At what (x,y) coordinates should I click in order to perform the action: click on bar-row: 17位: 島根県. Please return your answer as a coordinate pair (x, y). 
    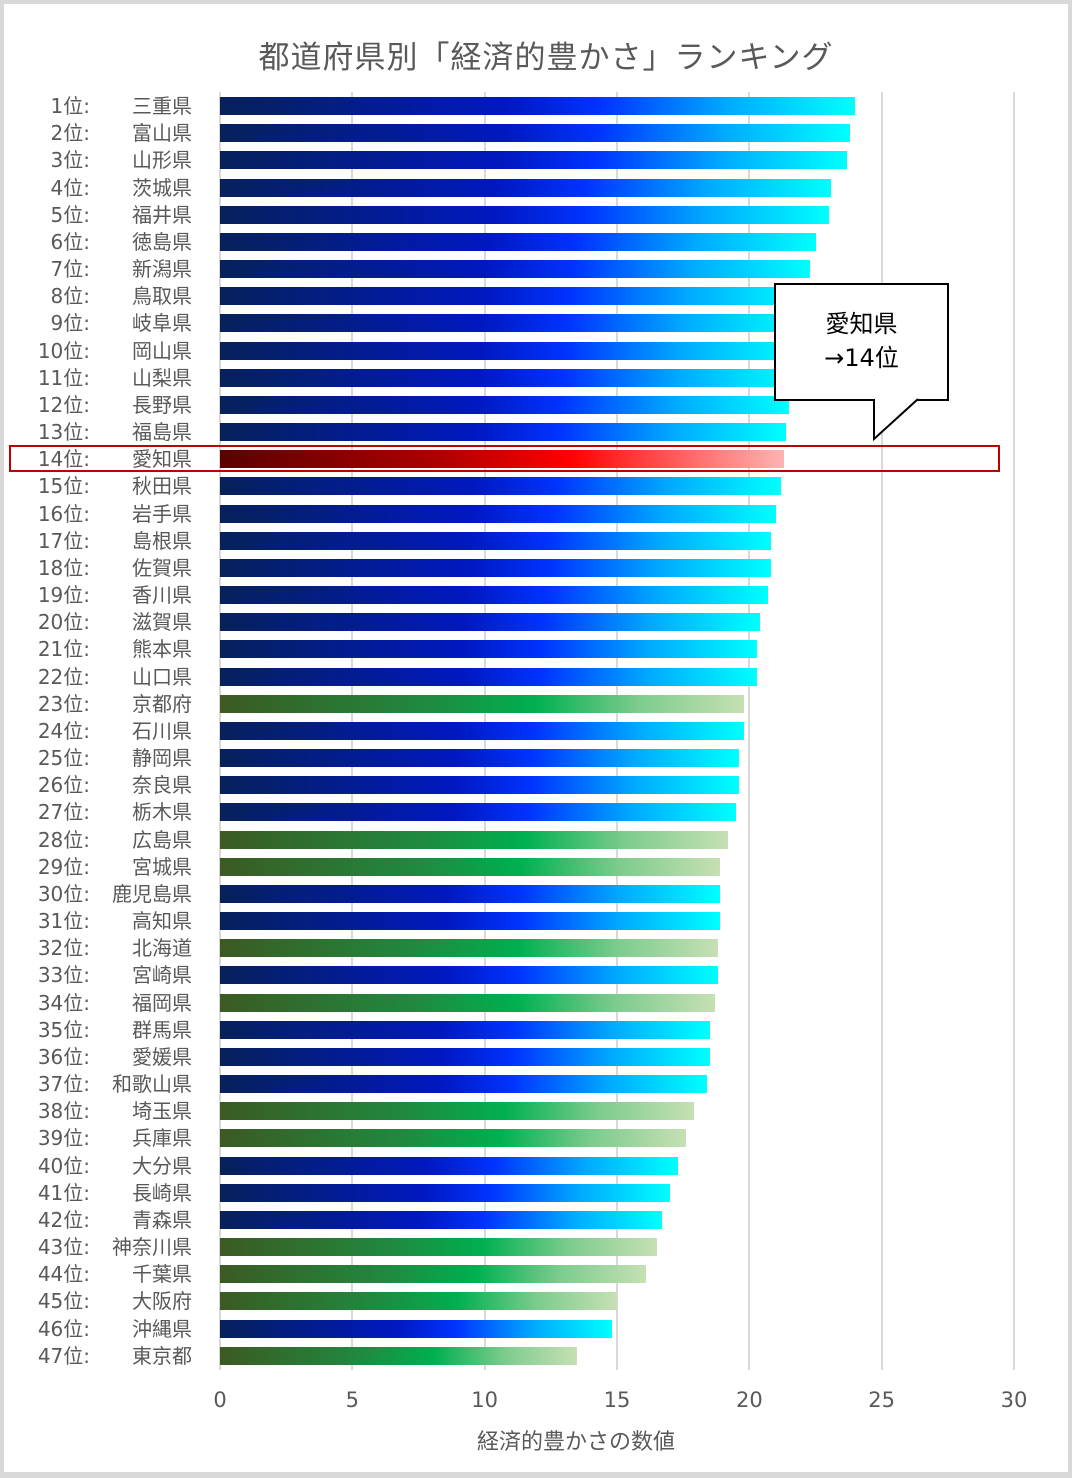
    Looking at the image, I should click on (536, 541).